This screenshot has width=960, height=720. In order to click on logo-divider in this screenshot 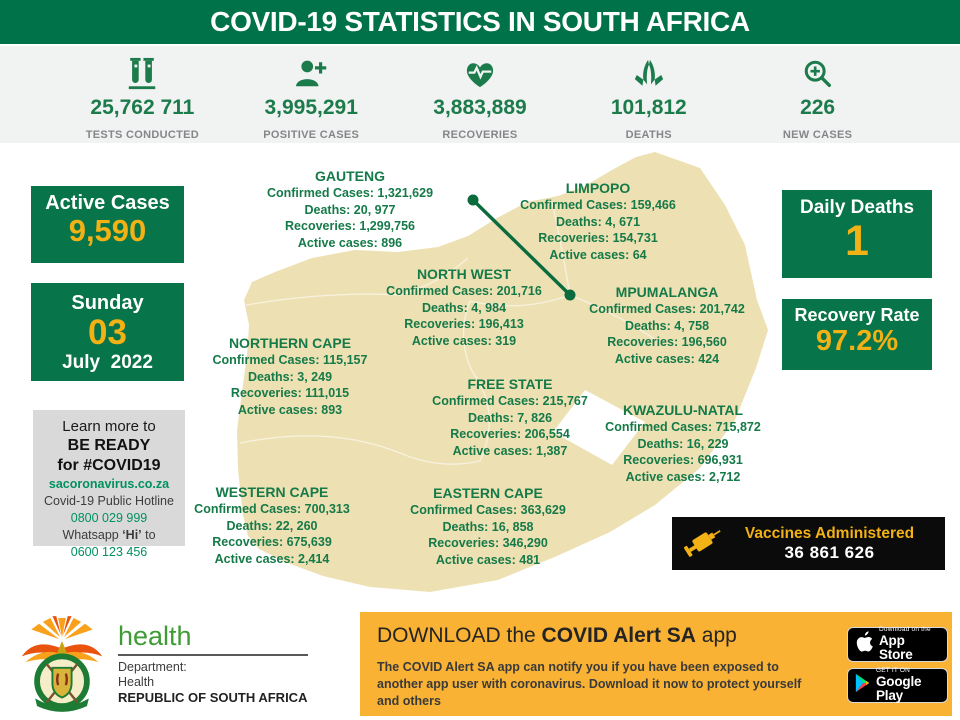, I will do `click(213, 655)`.